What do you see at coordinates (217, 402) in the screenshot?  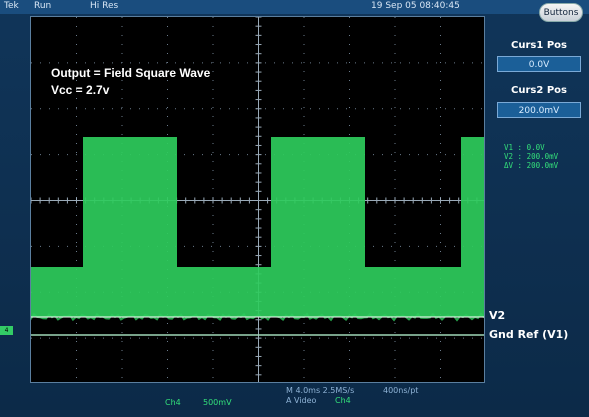 I see `status-volts-div: 500mV` at bounding box center [217, 402].